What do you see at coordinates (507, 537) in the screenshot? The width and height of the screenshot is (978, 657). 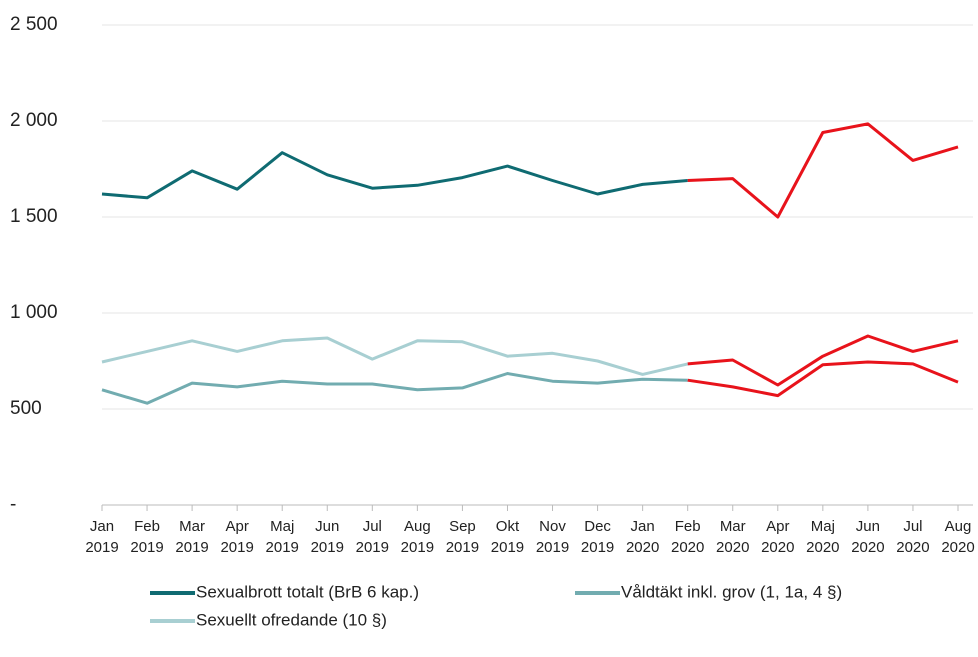 I see `x-tick-label: Okt 2019` at bounding box center [507, 537].